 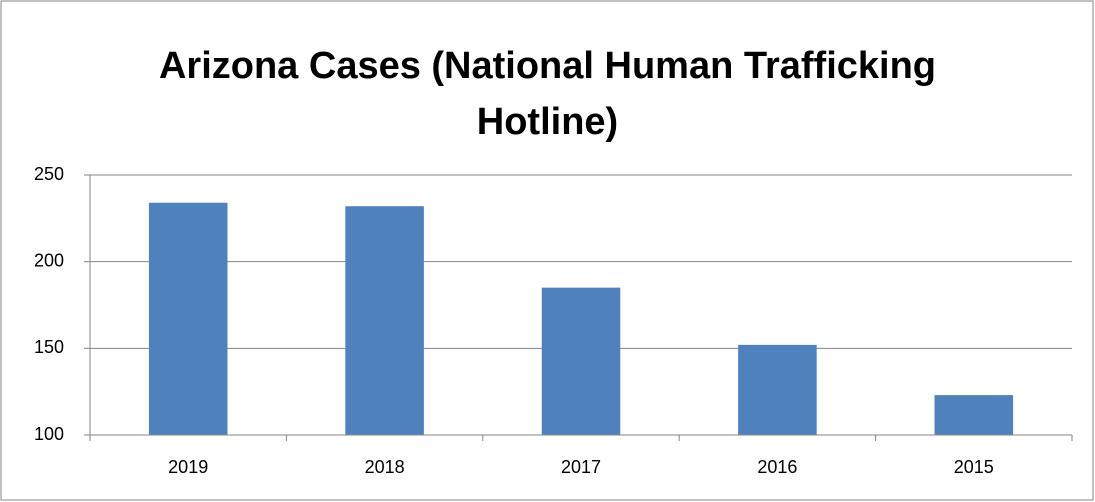 What do you see at coordinates (49, 260) in the screenshot?
I see `y-tick-label: 200` at bounding box center [49, 260].